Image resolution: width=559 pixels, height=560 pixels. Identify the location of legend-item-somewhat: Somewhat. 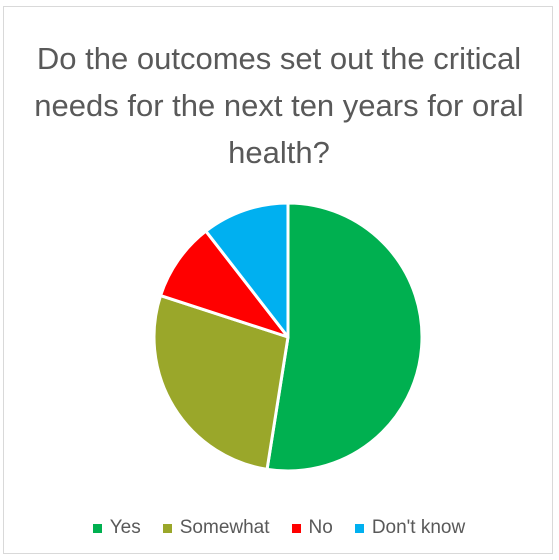
(216, 528).